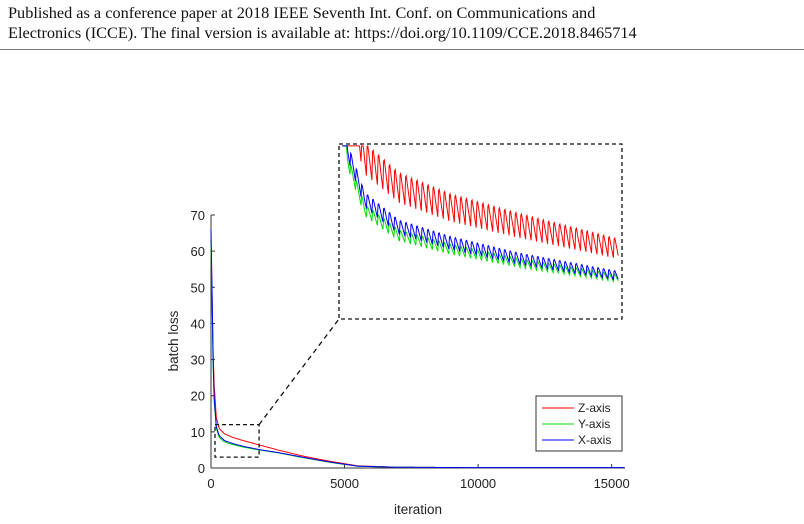 Image resolution: width=804 pixels, height=524 pixels. Describe the element at coordinates (612, 483) in the screenshot. I see `x-tick-label: 15000` at that location.